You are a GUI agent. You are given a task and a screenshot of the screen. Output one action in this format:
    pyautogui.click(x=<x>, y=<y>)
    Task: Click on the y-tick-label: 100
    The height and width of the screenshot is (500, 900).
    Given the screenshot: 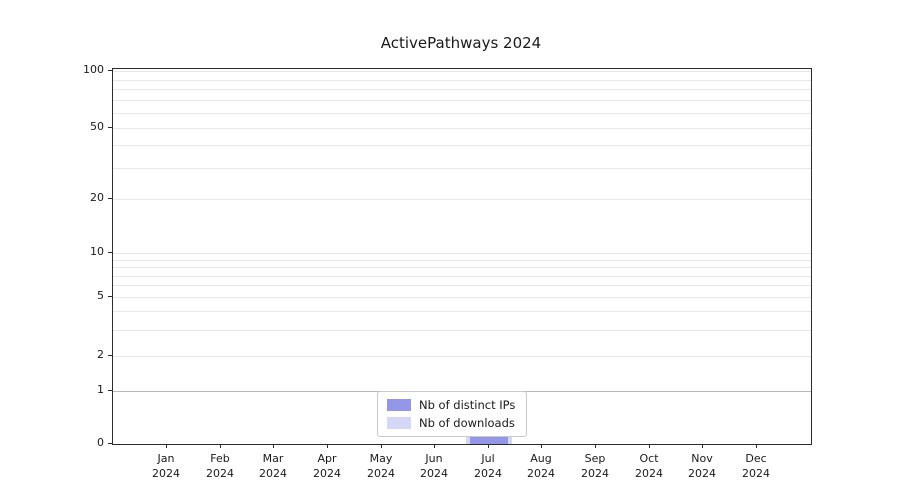 What is the action you would take?
    pyautogui.click(x=93, y=69)
    